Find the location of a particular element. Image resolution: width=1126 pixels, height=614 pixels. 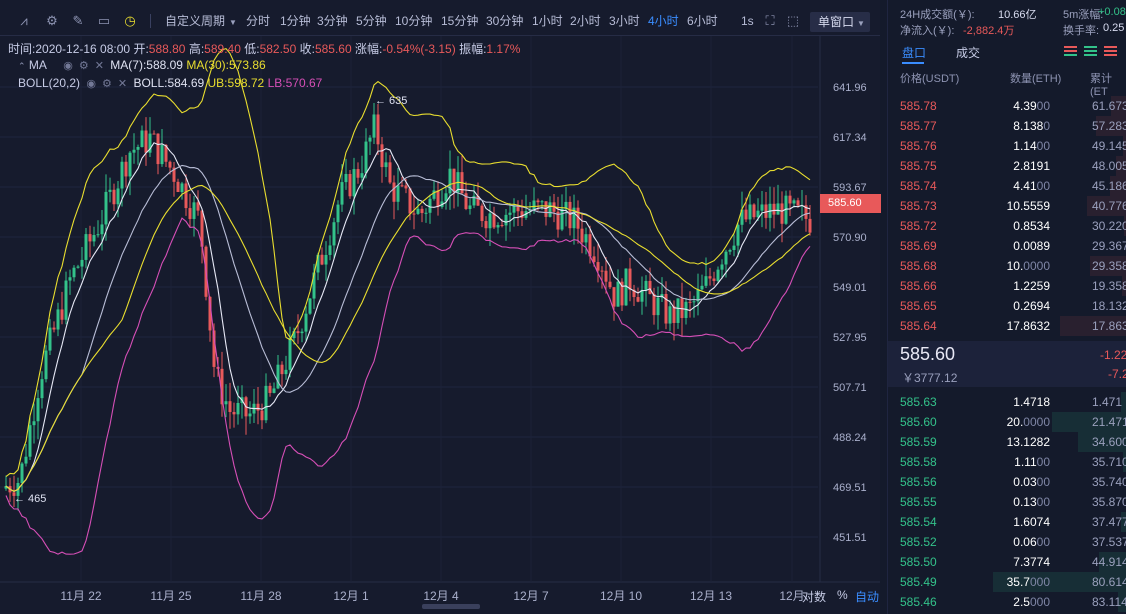

asks-view-icon is located at coordinates (1110, 51).